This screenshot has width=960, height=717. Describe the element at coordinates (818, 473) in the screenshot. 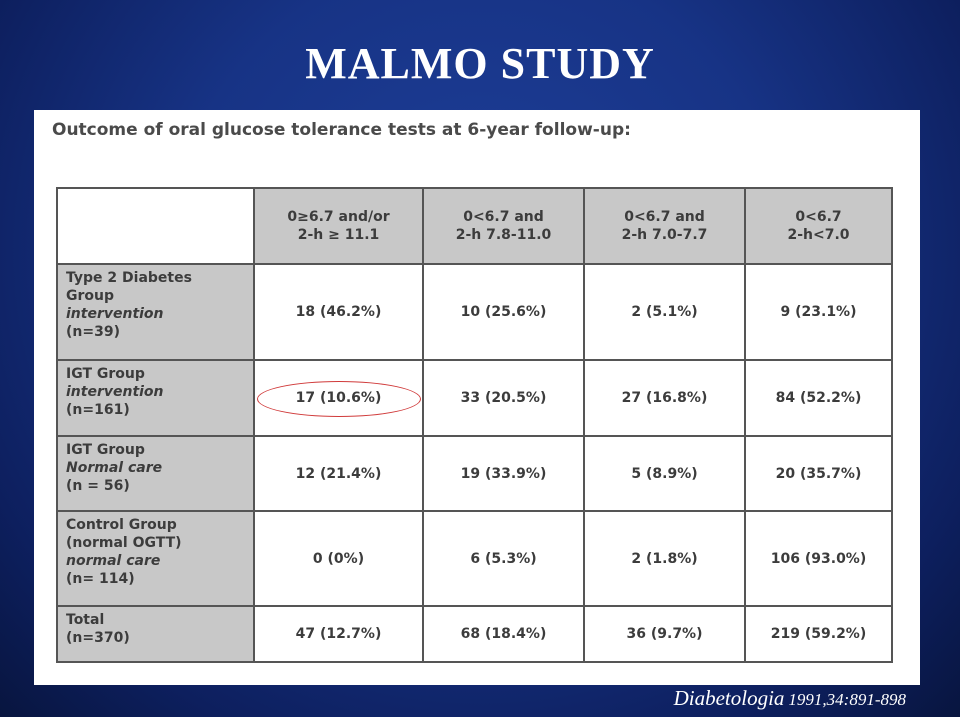

I see `table-cell: 20 (35.7%)` at that location.